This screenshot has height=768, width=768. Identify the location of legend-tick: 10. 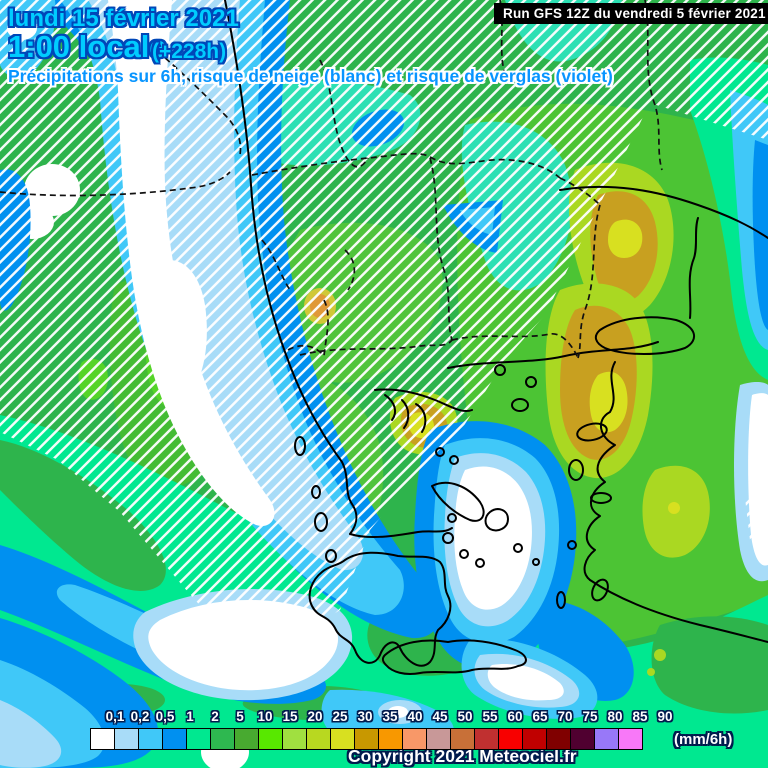
(265, 716).